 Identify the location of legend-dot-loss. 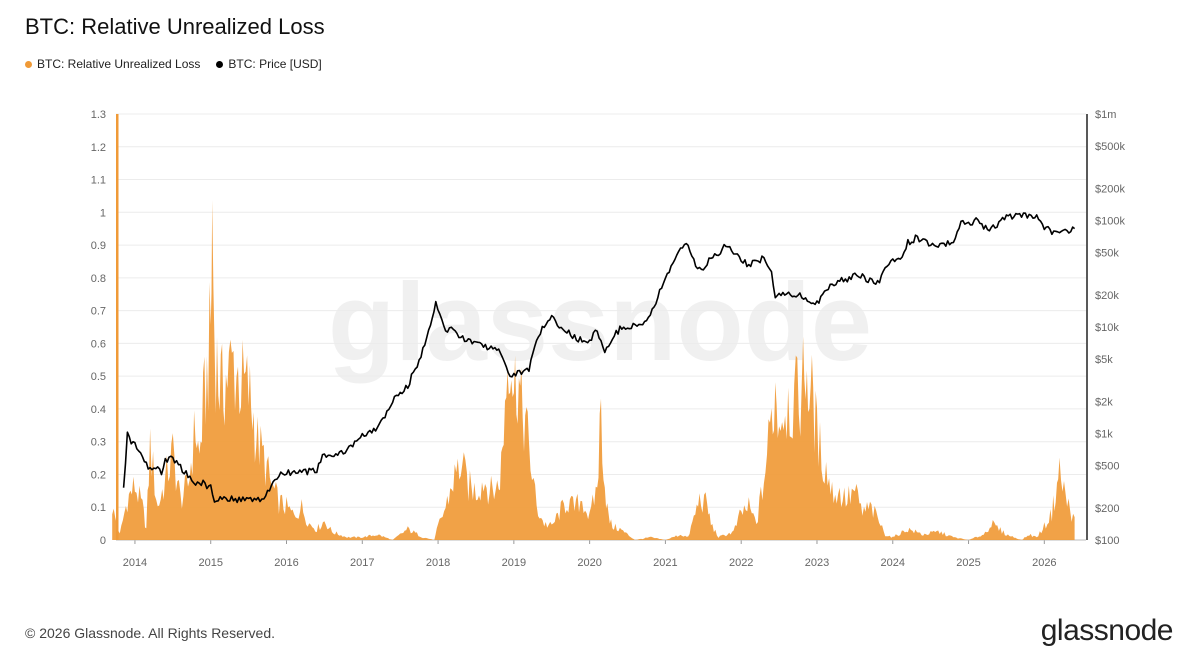
(28, 64).